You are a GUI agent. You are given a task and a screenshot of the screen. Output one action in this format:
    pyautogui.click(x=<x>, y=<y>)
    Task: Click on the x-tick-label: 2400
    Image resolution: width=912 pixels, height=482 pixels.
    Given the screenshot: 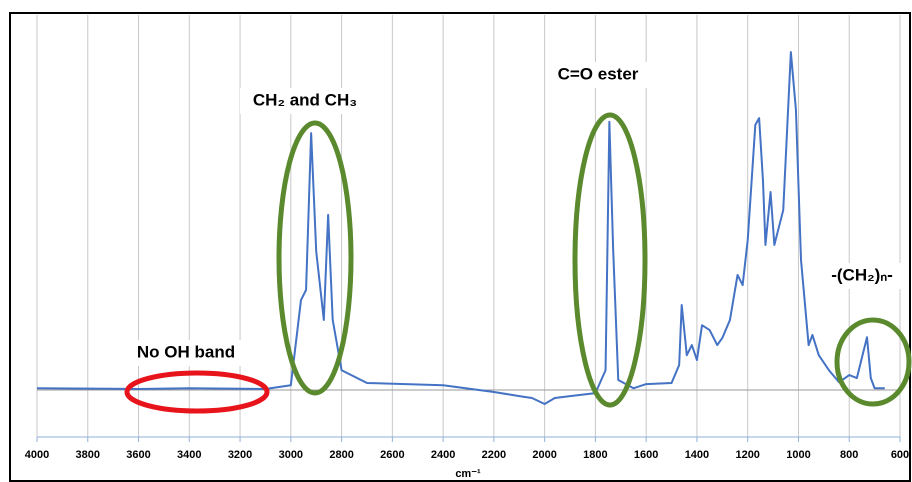 What is the action you would take?
    pyautogui.click(x=443, y=455)
    